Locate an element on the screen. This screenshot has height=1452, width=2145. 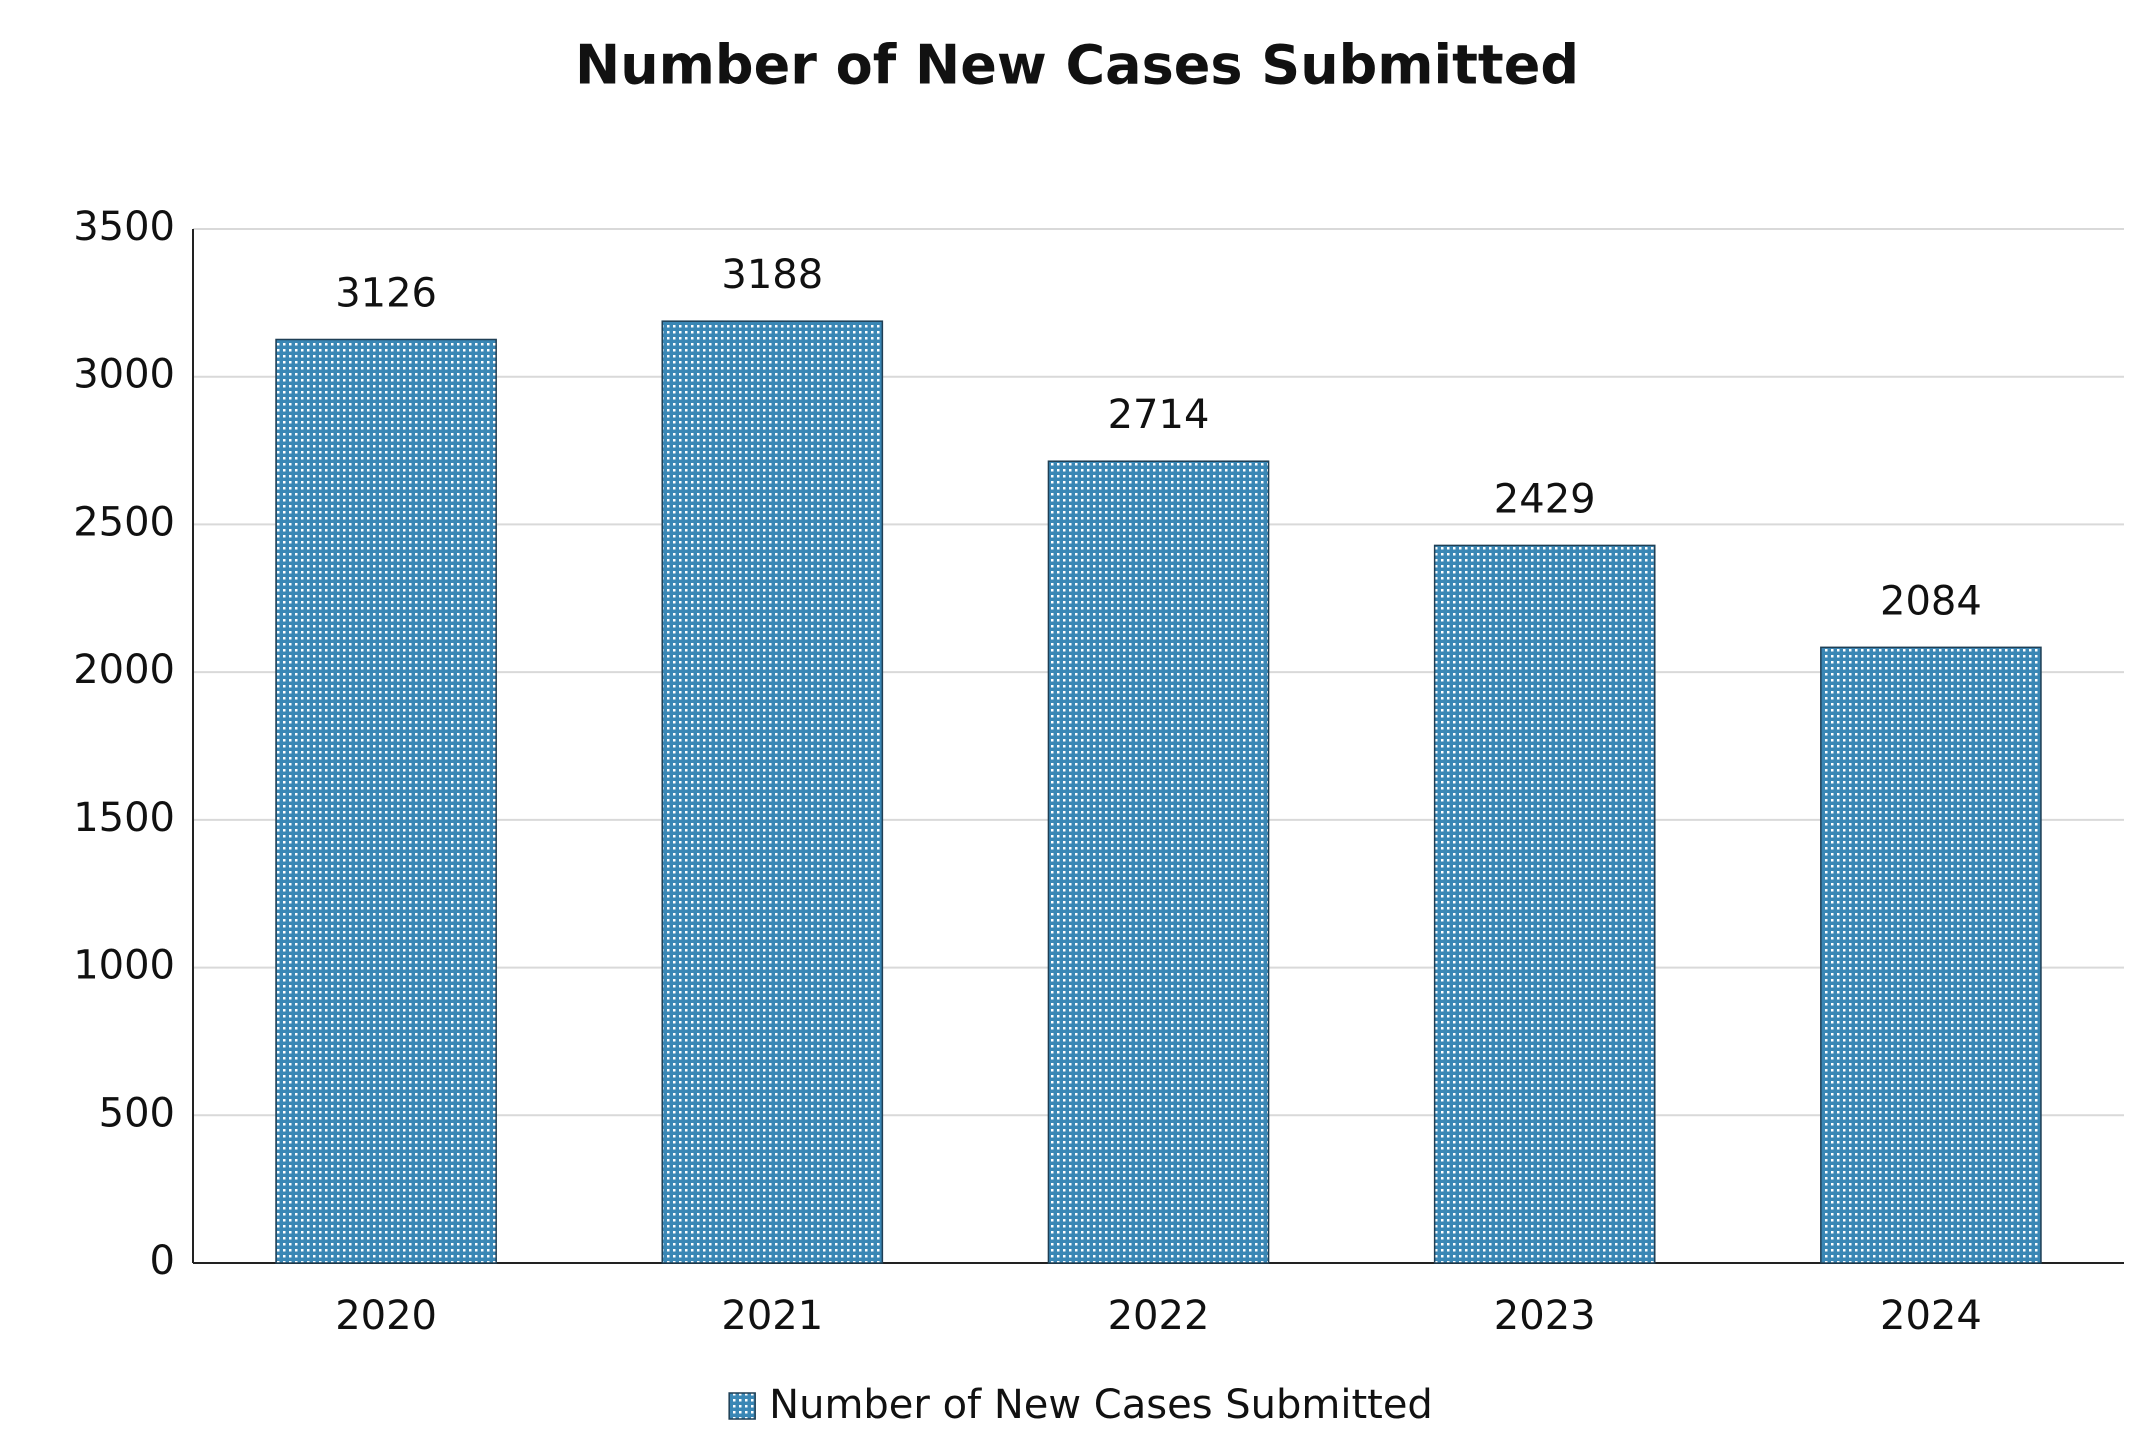
y-tick-label: 3000 is located at coordinates (124, 375).